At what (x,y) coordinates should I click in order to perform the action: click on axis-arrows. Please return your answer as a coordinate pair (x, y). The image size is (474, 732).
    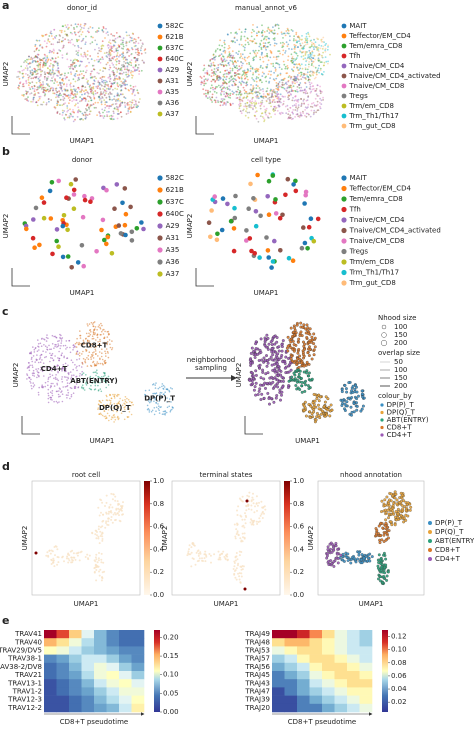
    Looking at the image, I should click on (253, 425).